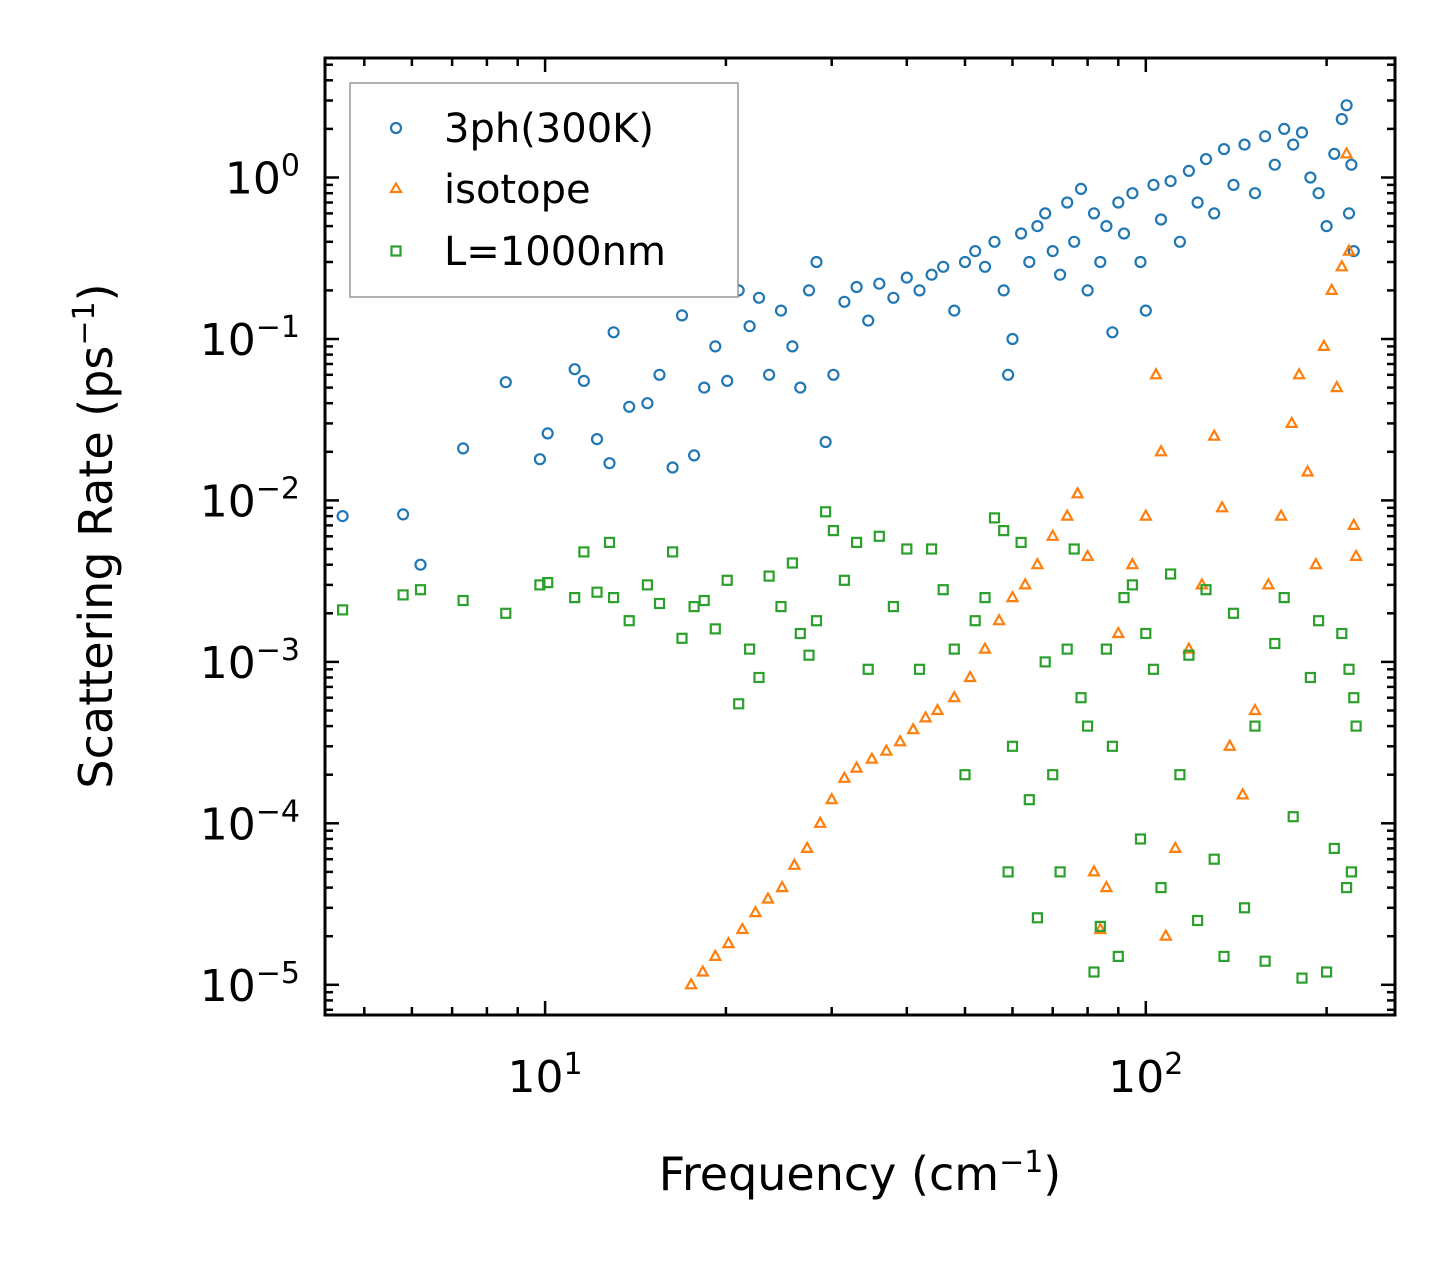 The image size is (1455, 1265). Describe the element at coordinates (545, 1075) in the screenshot. I see `x-tick-label-0: 101` at that location.